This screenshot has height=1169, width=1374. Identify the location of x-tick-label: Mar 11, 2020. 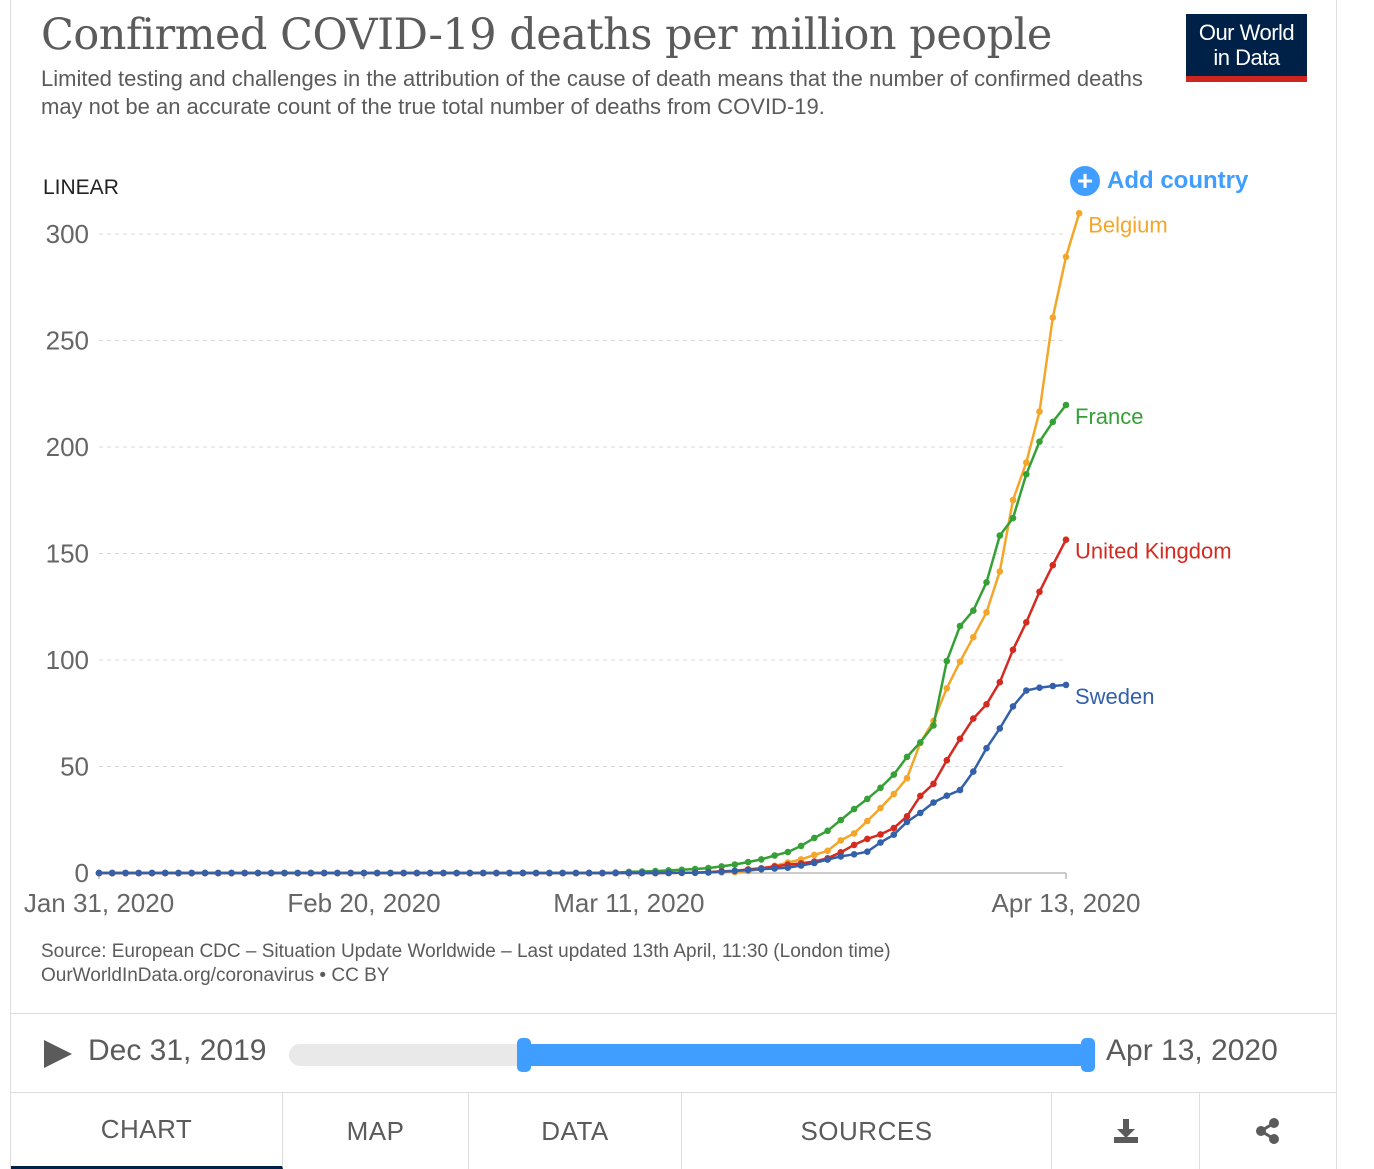
(628, 903).